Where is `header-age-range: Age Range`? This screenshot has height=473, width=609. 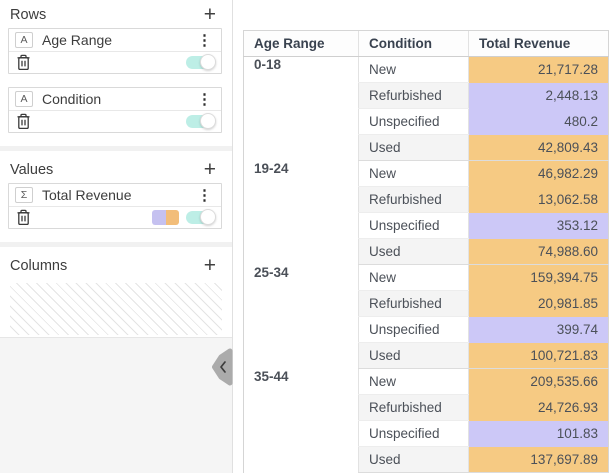 header-age-range: Age Range is located at coordinates (301, 43).